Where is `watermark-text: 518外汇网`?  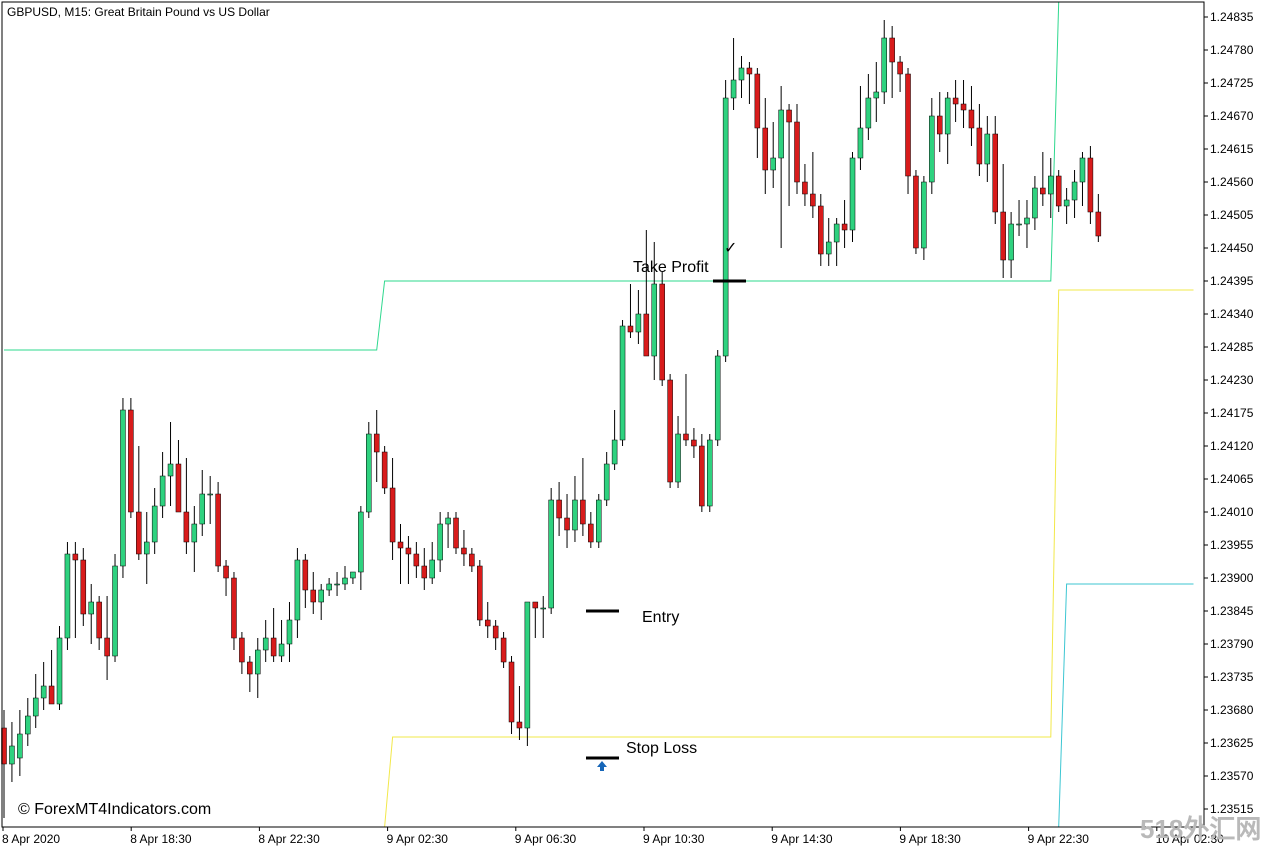 watermark-text: 518外汇网 is located at coordinates (1200, 829).